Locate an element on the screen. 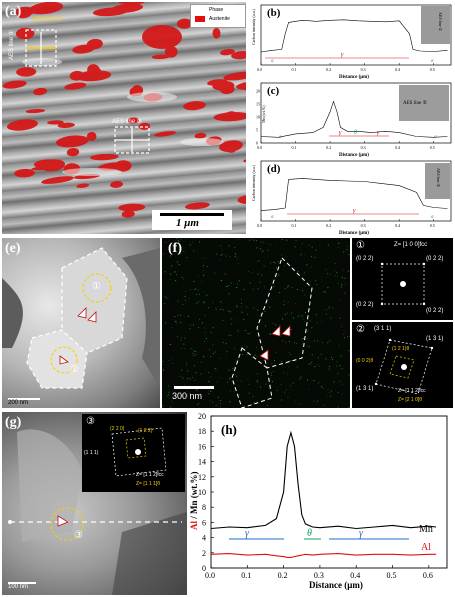 The width and height of the screenshot is (455, 597). panel-h-label: (h) is located at coordinates (229, 429).